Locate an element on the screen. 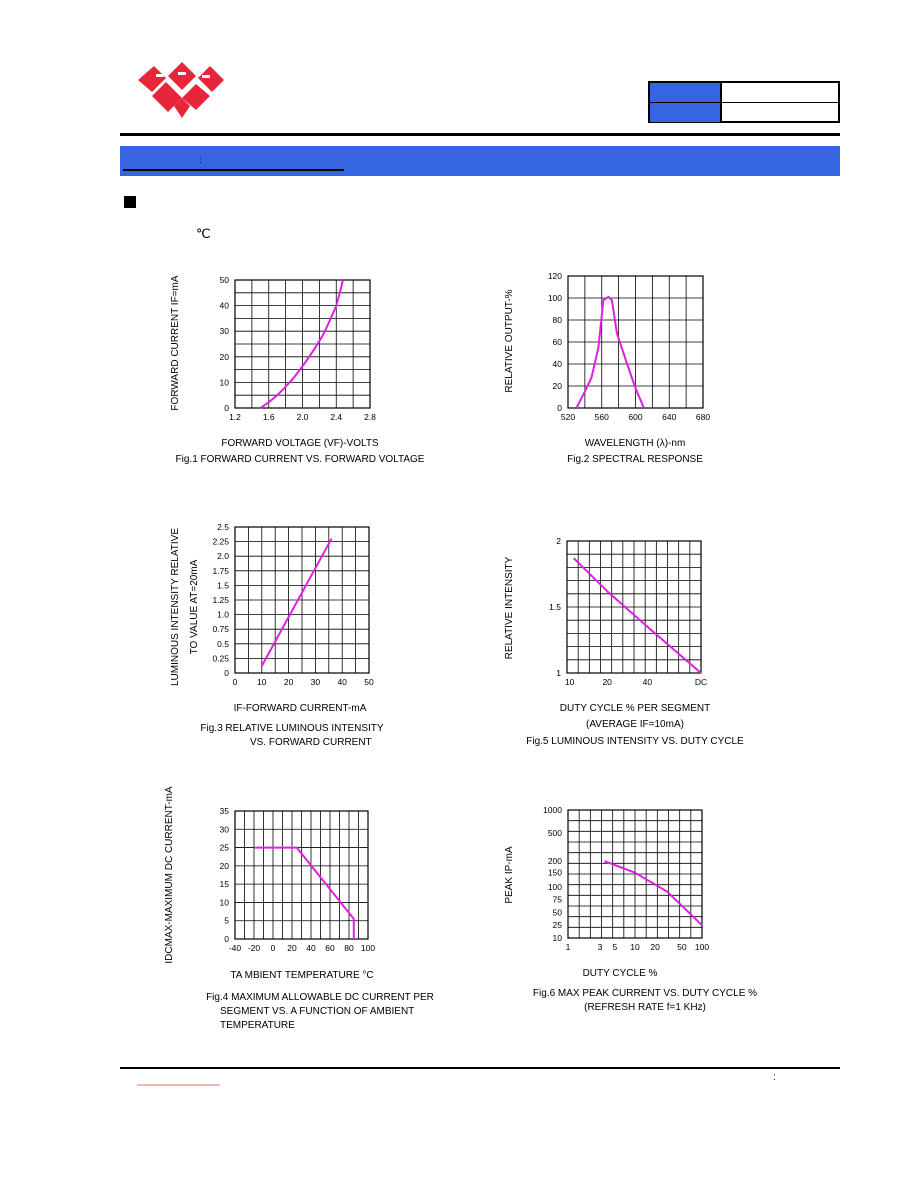  fig2-series-line is located at coordinates (610, 352).